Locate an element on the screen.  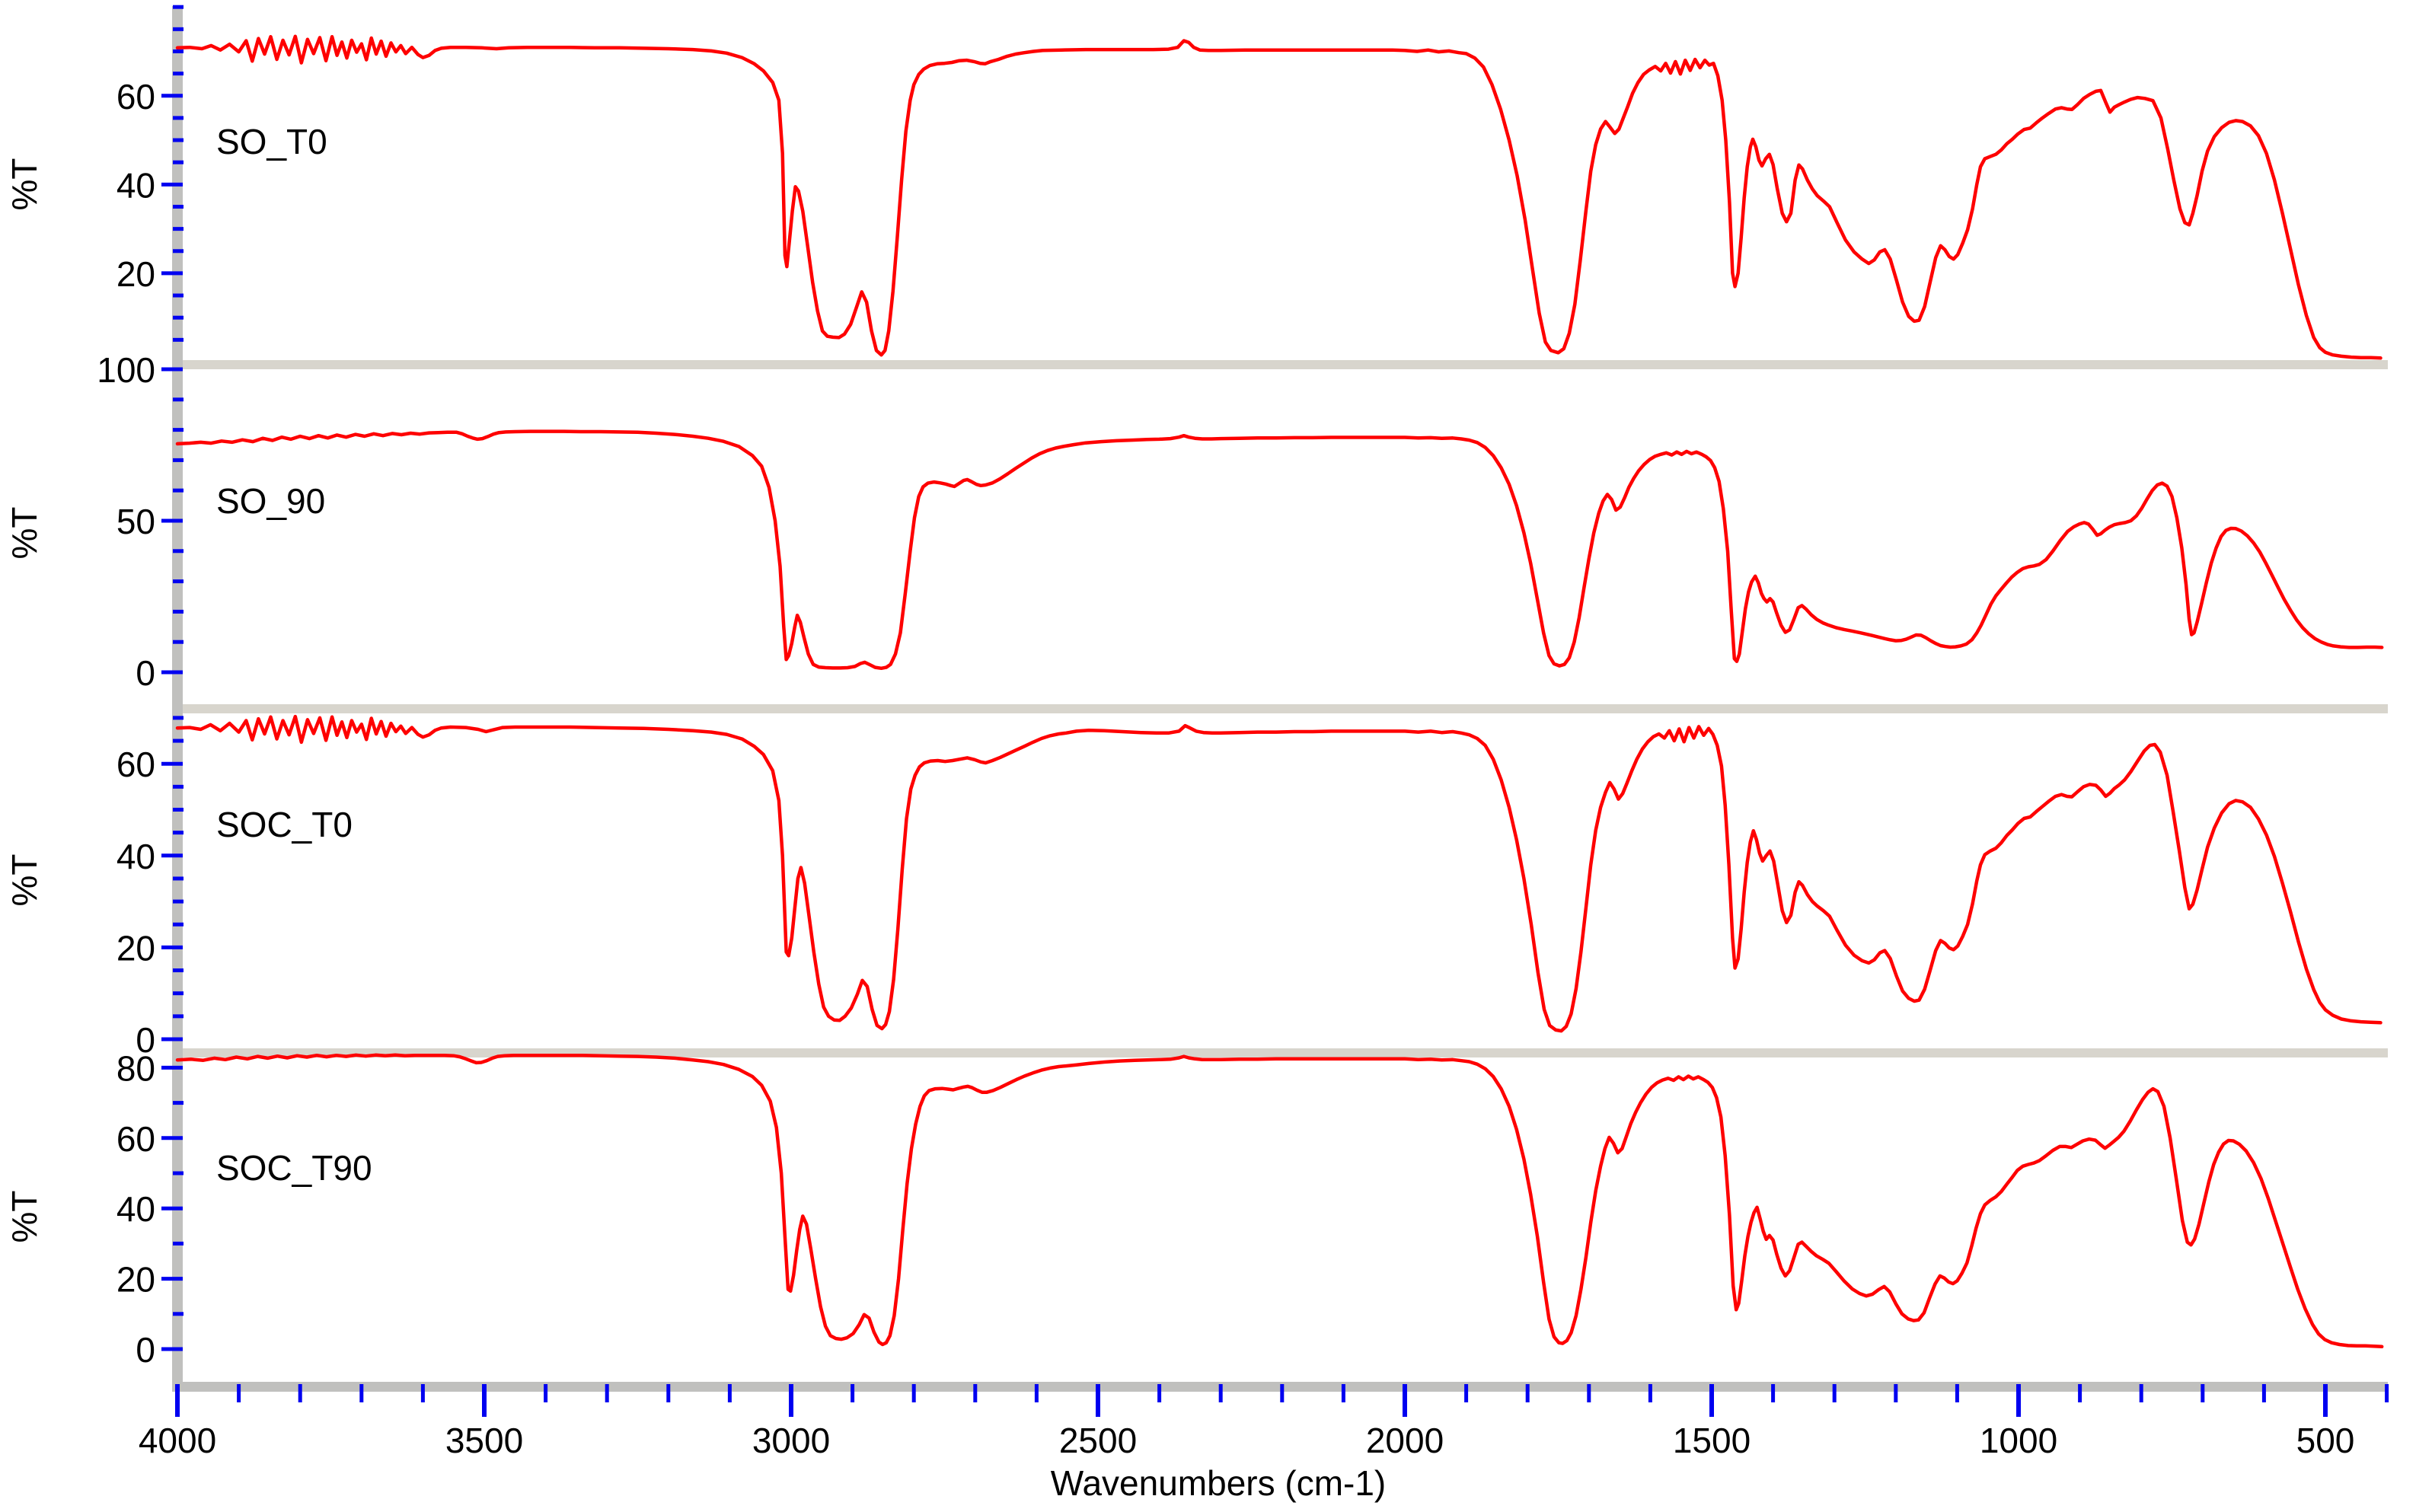
x-tick-label: 3000 is located at coordinates (791, 1440).